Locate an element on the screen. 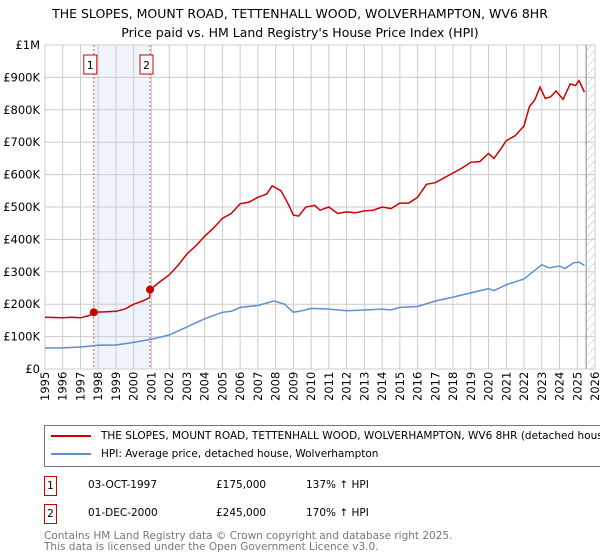 This screenshot has width=600, height=560. y-tick-label: £400K is located at coordinates (21, 239).